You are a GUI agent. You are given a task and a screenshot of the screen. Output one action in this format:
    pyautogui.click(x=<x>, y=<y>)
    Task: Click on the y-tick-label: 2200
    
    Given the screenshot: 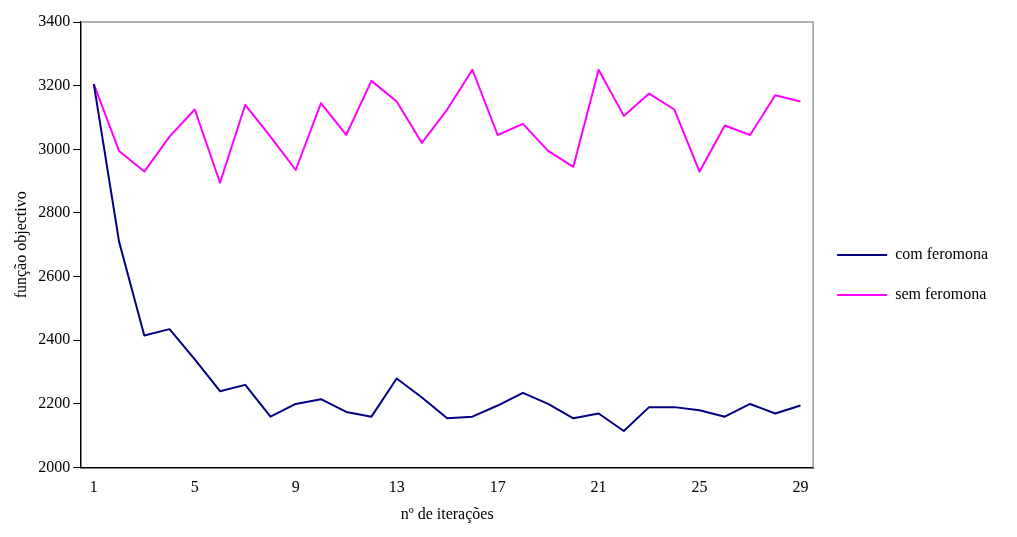 What is the action you would take?
    pyautogui.click(x=54, y=403)
    